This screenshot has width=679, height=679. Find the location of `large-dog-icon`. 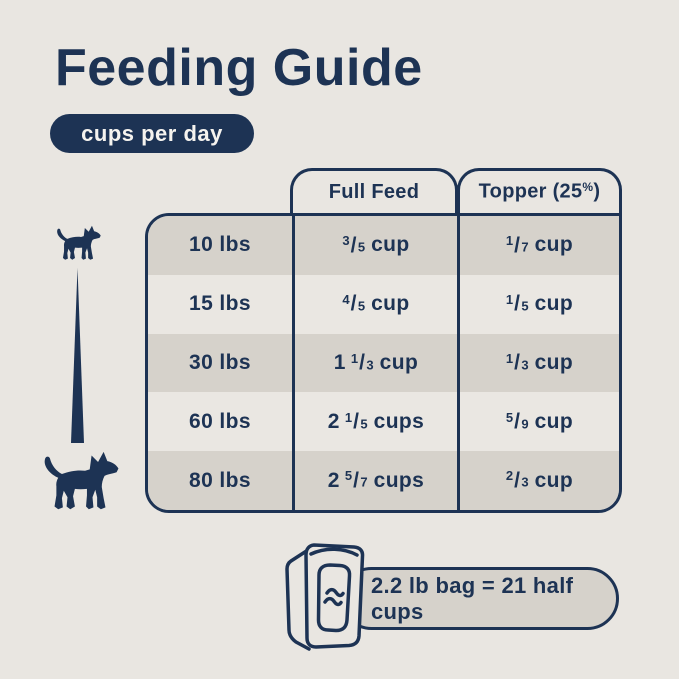

large-dog-icon is located at coordinates (81, 480).